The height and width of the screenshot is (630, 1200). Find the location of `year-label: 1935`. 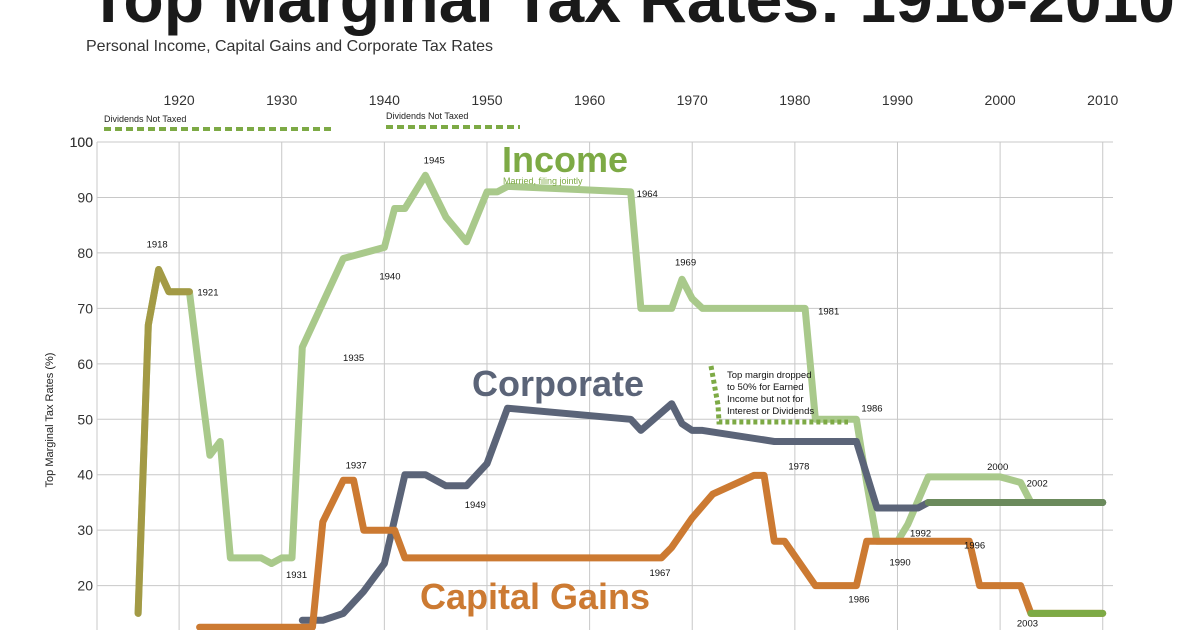

year-label: 1935 is located at coordinates (353, 358).